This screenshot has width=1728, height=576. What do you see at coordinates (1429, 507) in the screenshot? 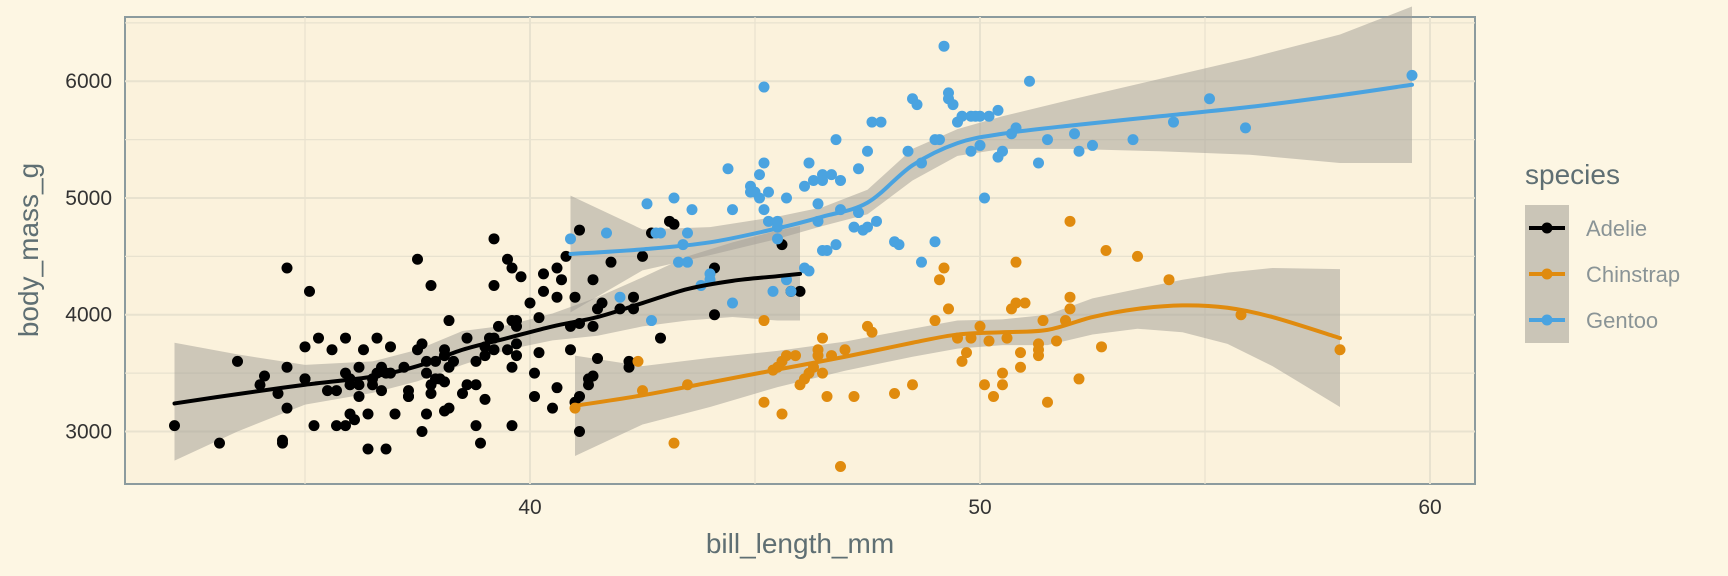
I see `x-tick-label: 60` at bounding box center [1429, 507].